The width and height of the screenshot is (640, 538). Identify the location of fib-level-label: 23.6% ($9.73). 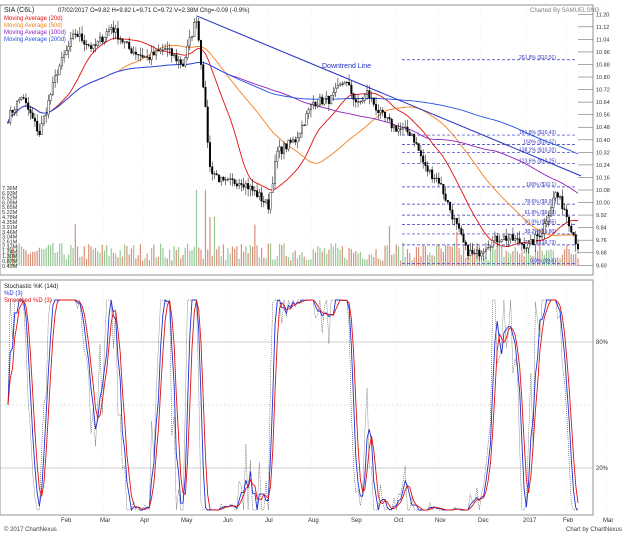
(541, 243).